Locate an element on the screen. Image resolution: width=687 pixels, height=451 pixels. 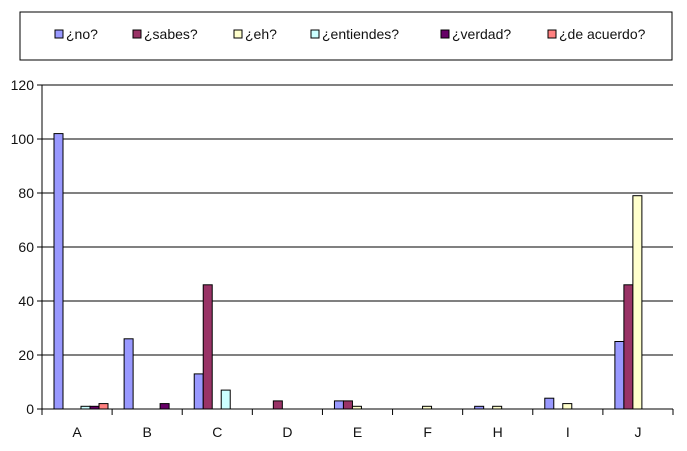
x-tick-label: E is located at coordinates (357, 432).